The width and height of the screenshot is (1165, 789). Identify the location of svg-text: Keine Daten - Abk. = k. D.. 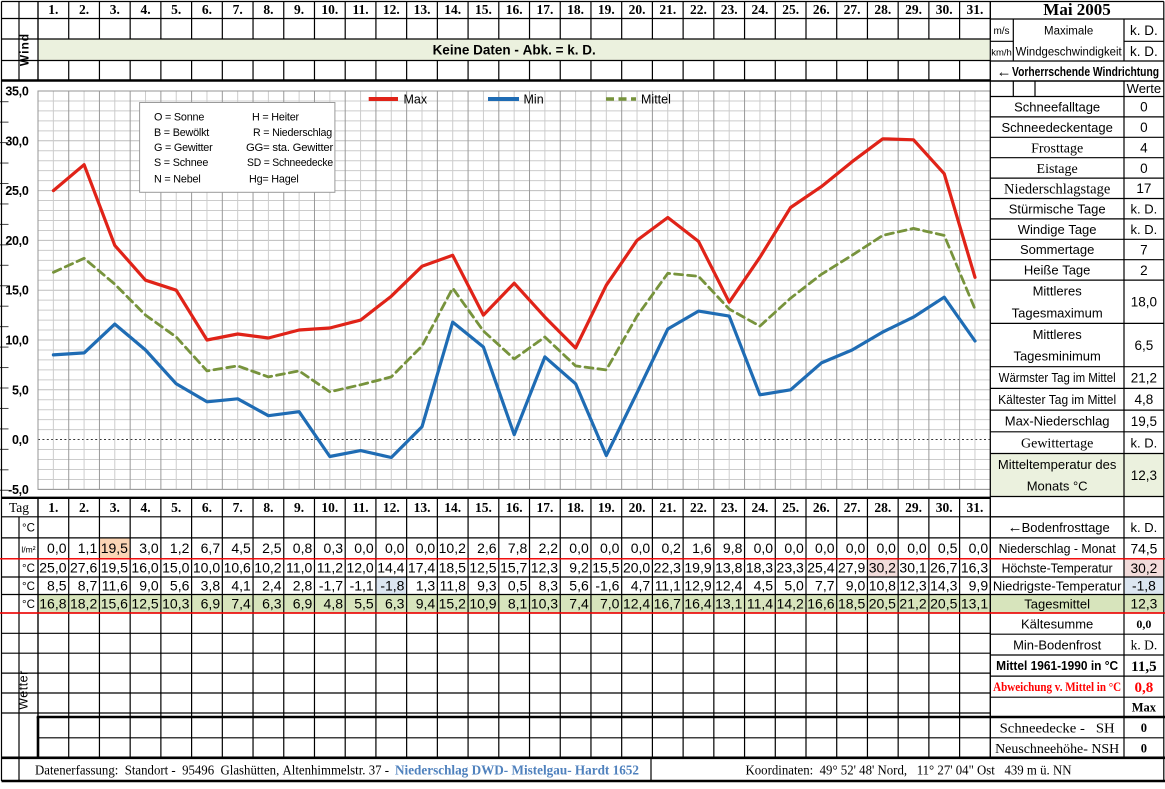
(514, 49).